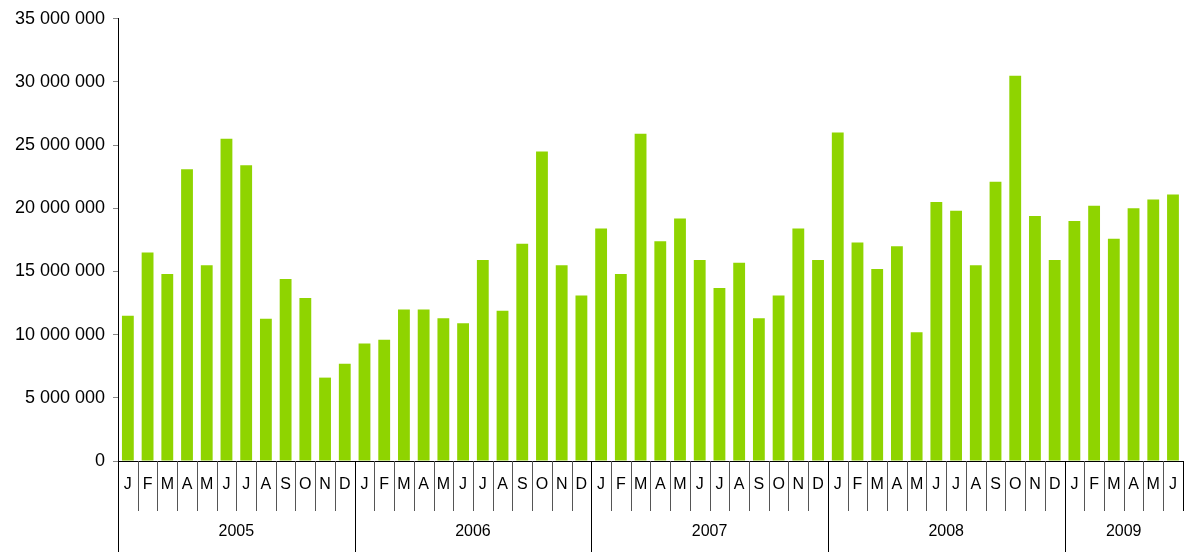 This screenshot has height=552, width=1191. Describe the element at coordinates (236, 531) in the screenshot. I see `text: 2005` at that location.